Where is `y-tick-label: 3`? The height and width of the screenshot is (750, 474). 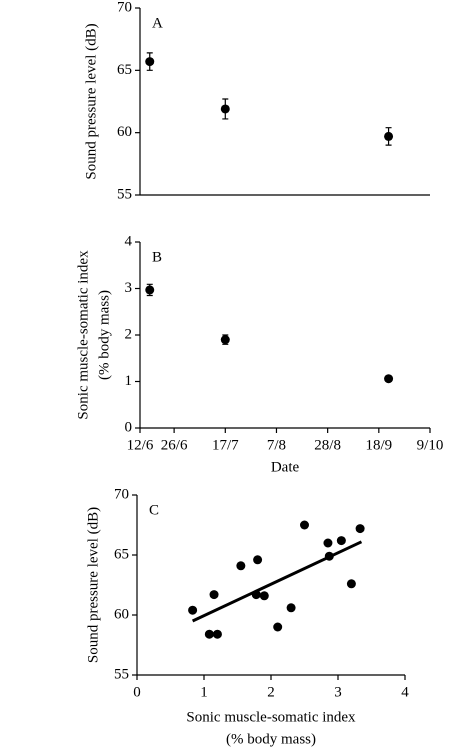 y-tick-label: 3 is located at coordinates (129, 288).